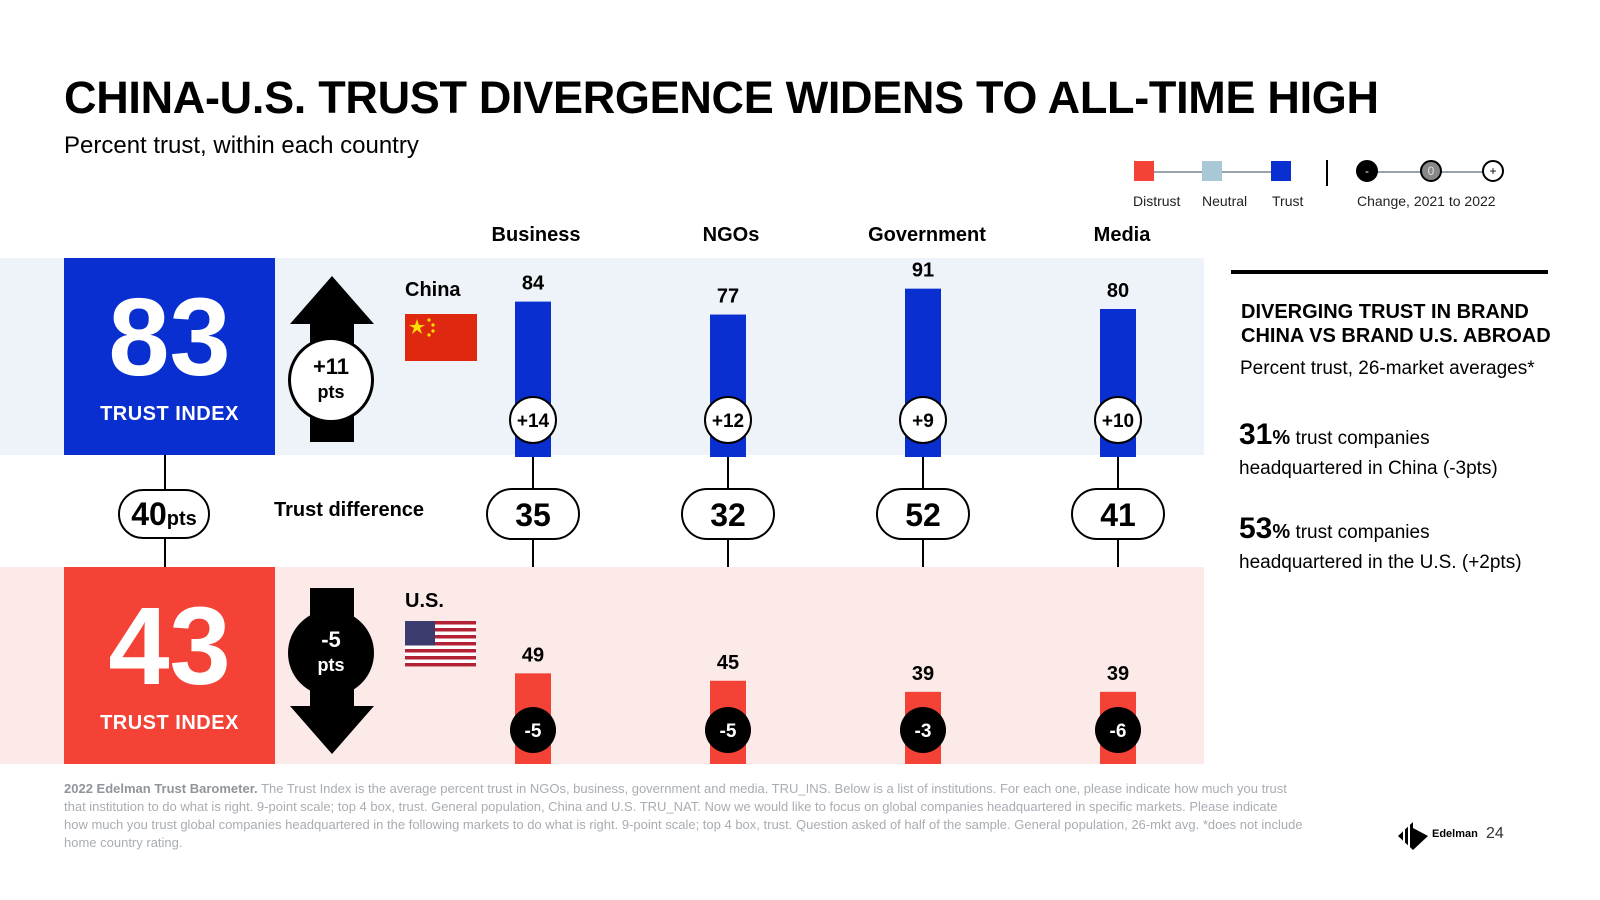 This screenshot has width=1600, height=900. What do you see at coordinates (331, 380) in the screenshot?
I see `china-change-circle: +11 pts` at bounding box center [331, 380].